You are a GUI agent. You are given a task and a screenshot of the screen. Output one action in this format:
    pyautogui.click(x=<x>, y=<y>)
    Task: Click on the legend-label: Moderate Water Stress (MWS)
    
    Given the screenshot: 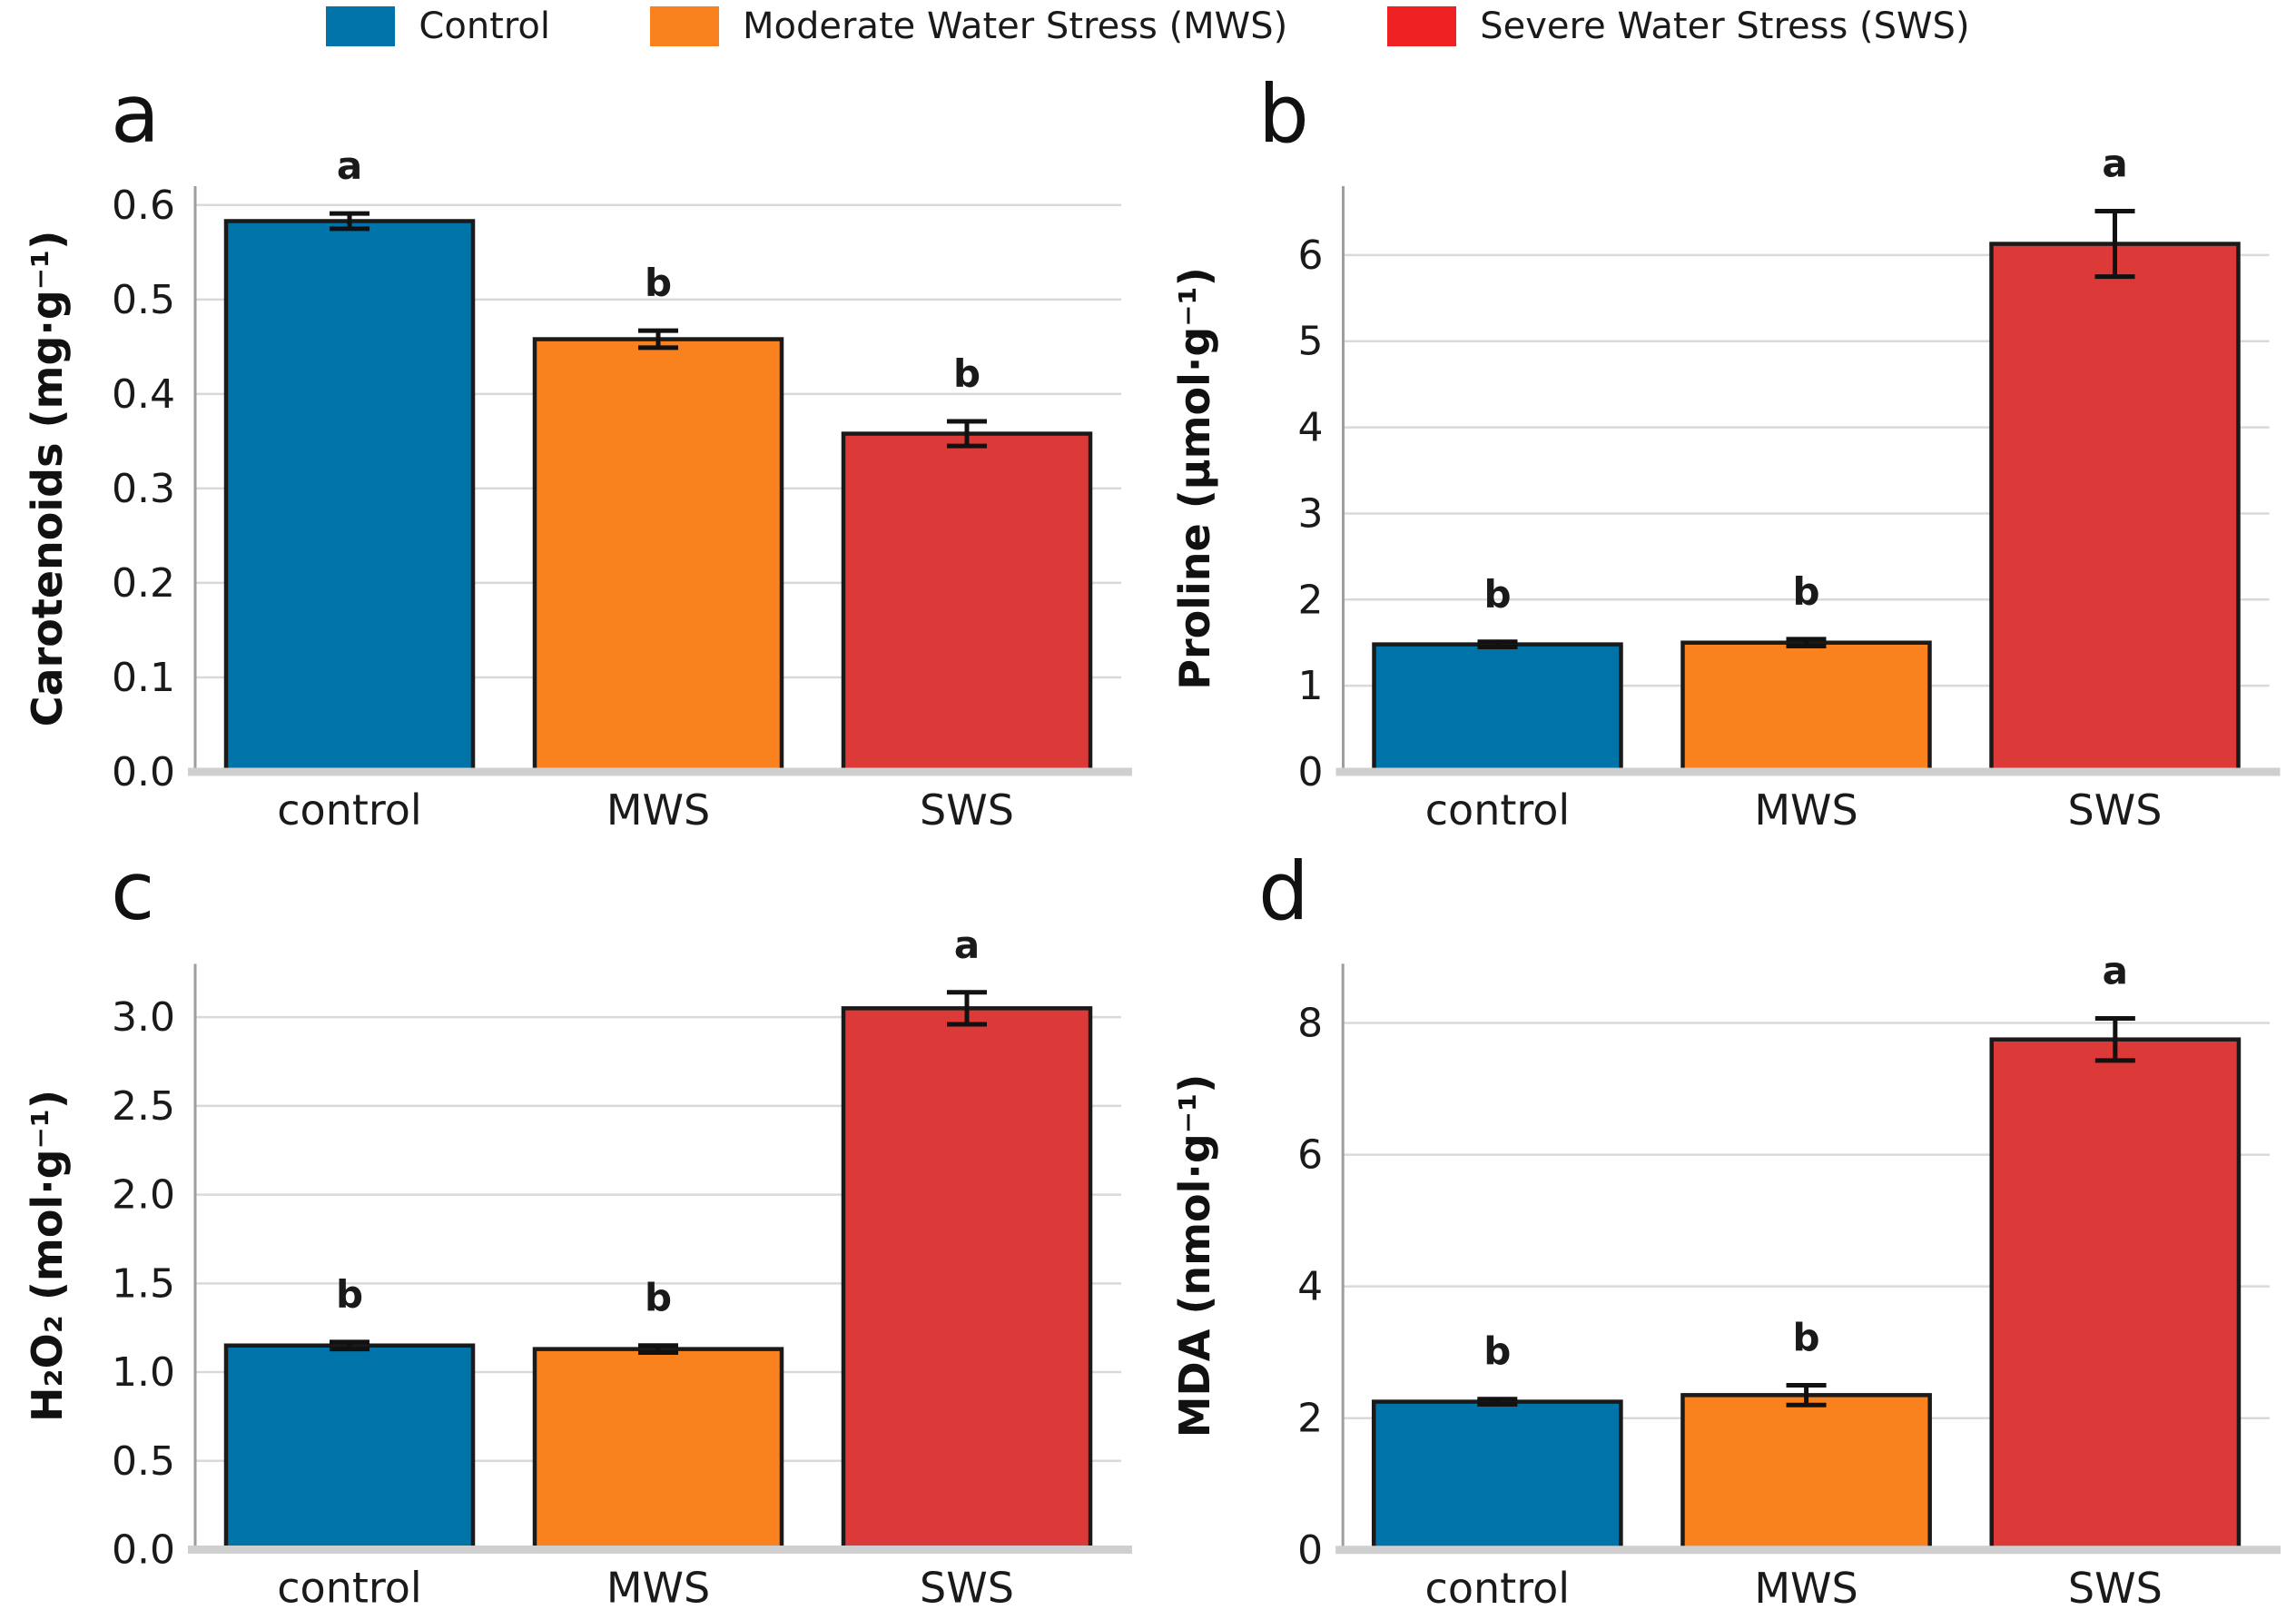 What is the action you would take?
    pyautogui.click(x=1015, y=26)
    